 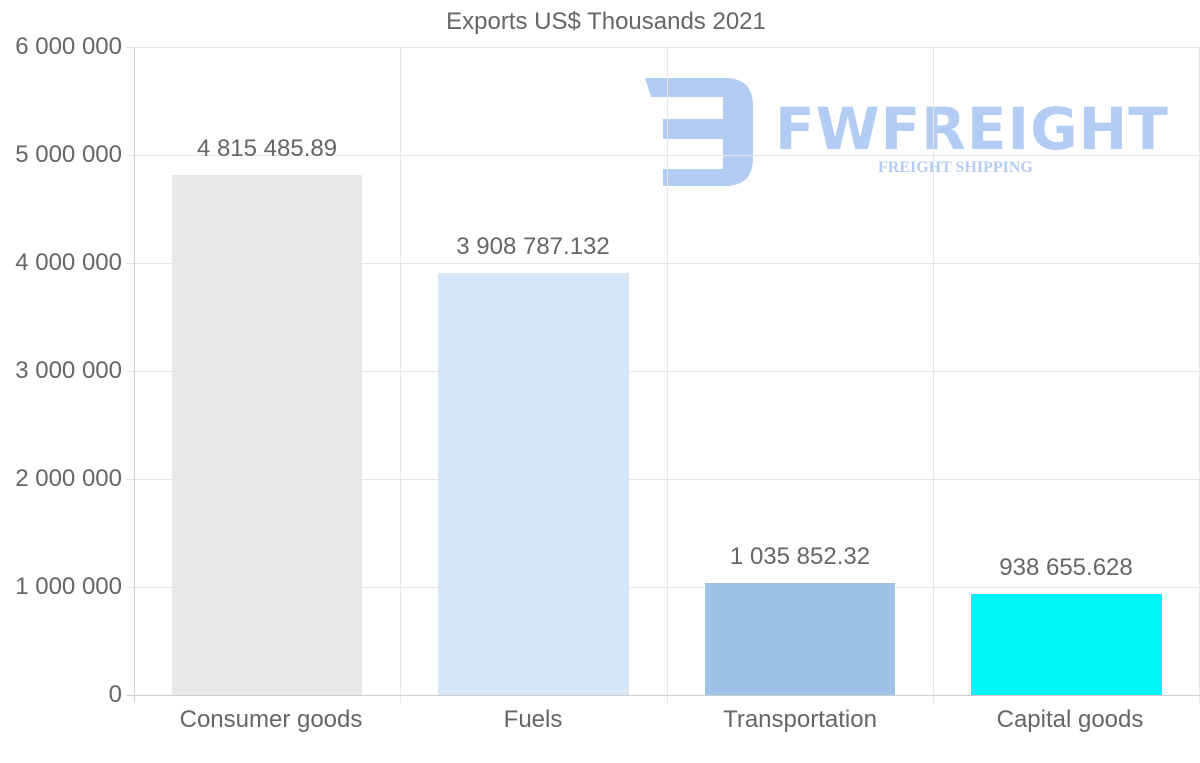 I want to click on bar-consumer-goods, so click(x=267, y=435).